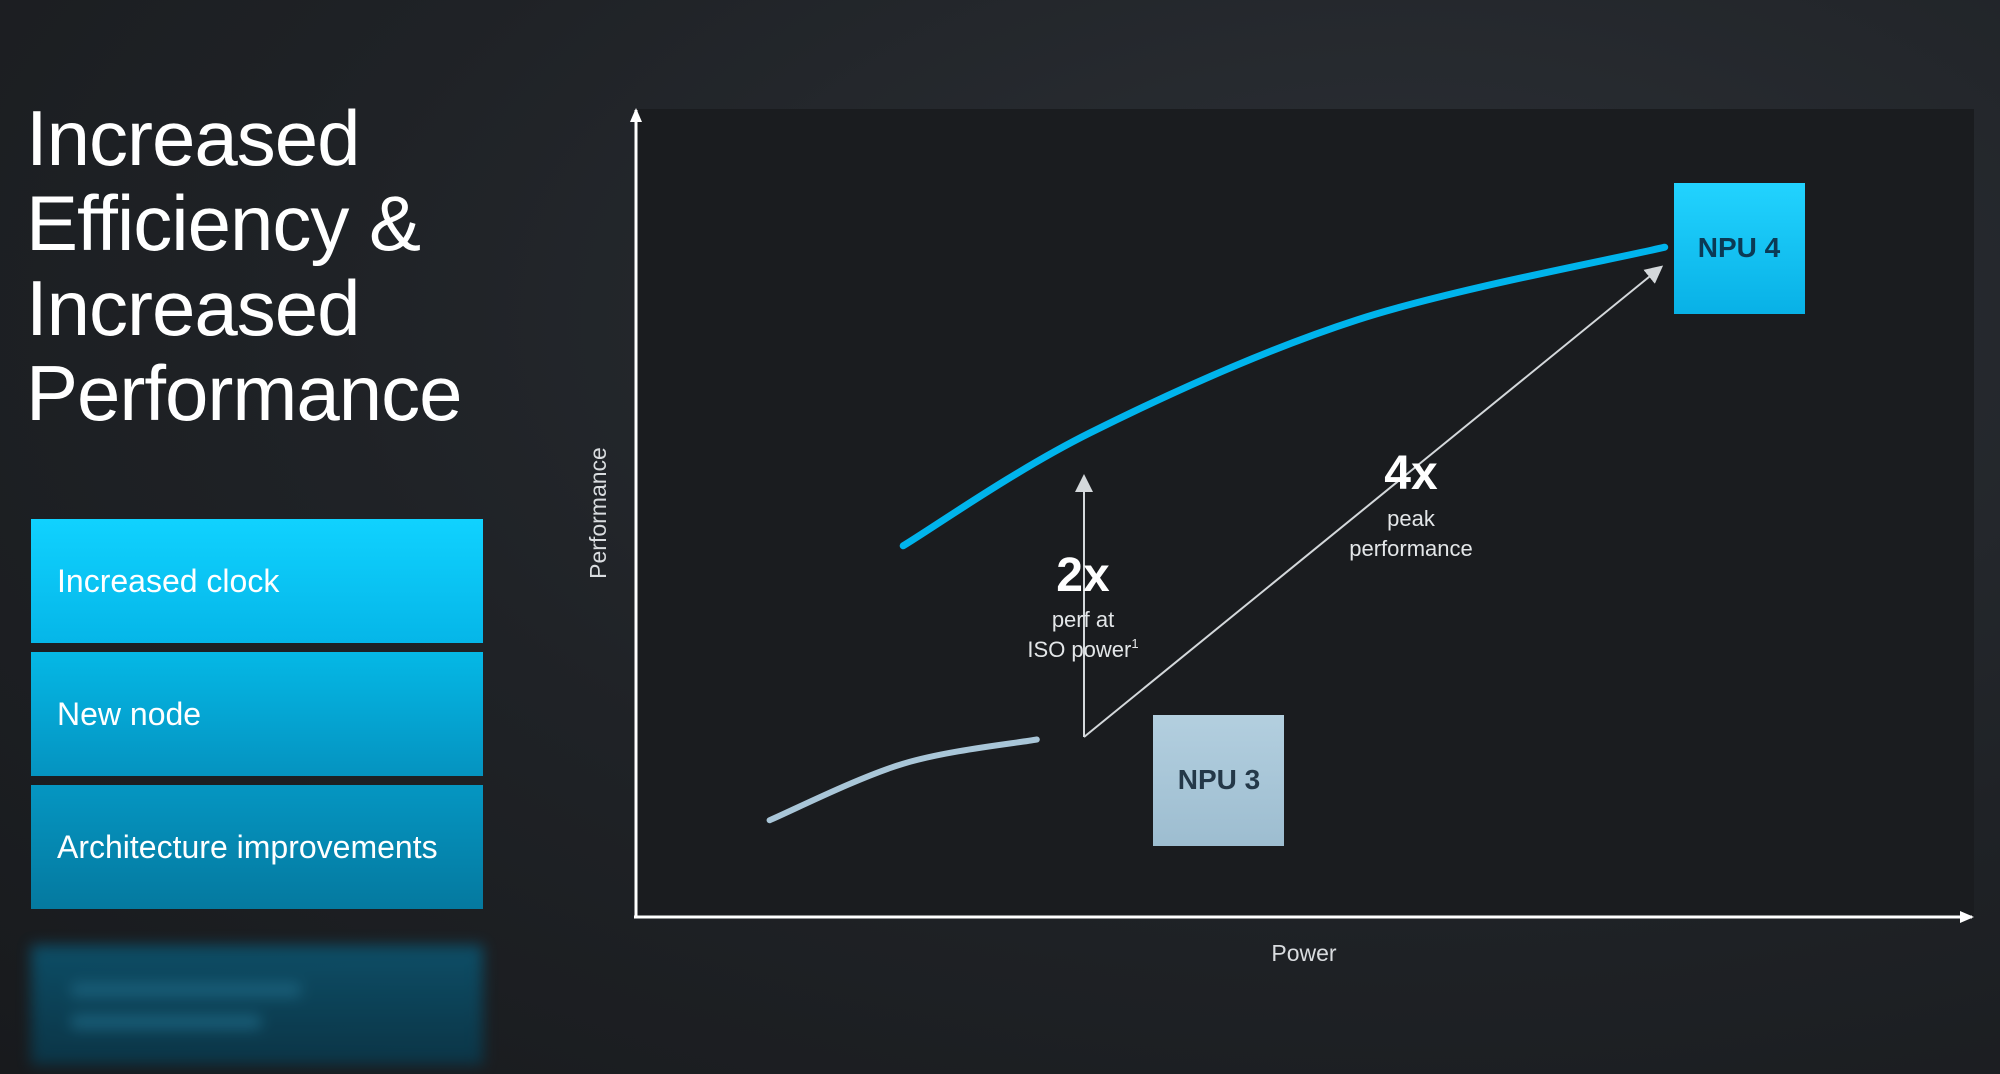  I want to click on npu-3-box-label: NPU 3, so click(1219, 779).